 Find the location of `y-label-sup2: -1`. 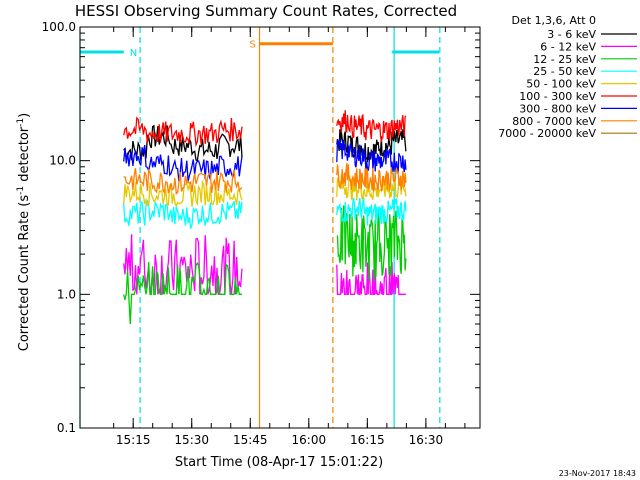

y-label-sup2: -1 is located at coordinates (21, 122).